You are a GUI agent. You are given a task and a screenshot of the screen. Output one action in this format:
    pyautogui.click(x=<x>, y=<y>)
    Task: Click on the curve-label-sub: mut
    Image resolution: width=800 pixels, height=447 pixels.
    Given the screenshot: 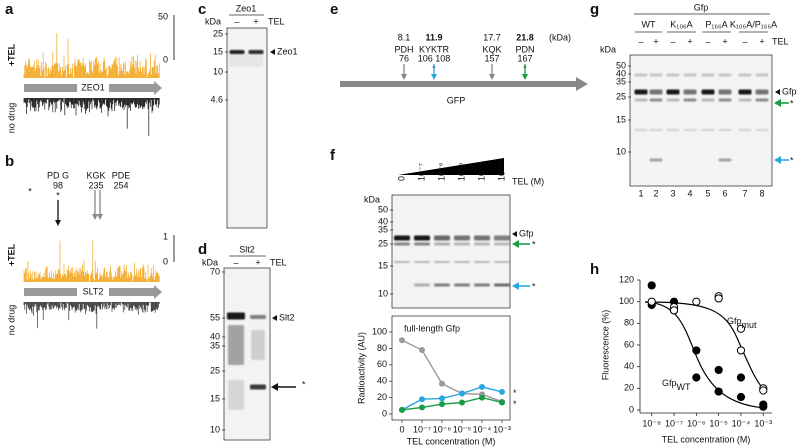 What is the action you would take?
    pyautogui.click(x=750, y=325)
    